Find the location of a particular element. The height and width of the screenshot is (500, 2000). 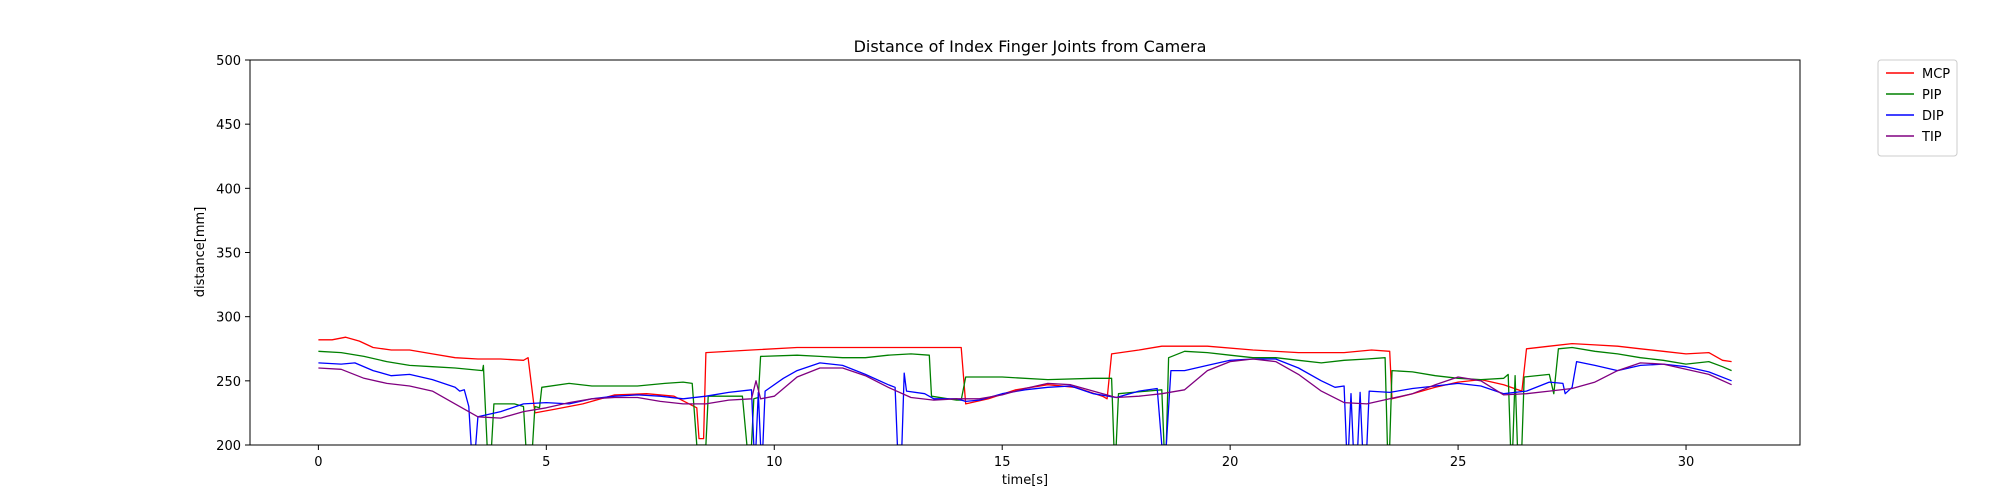

y-axis: 200 250 300 350 400 450 500 is located at coordinates (233, 254).